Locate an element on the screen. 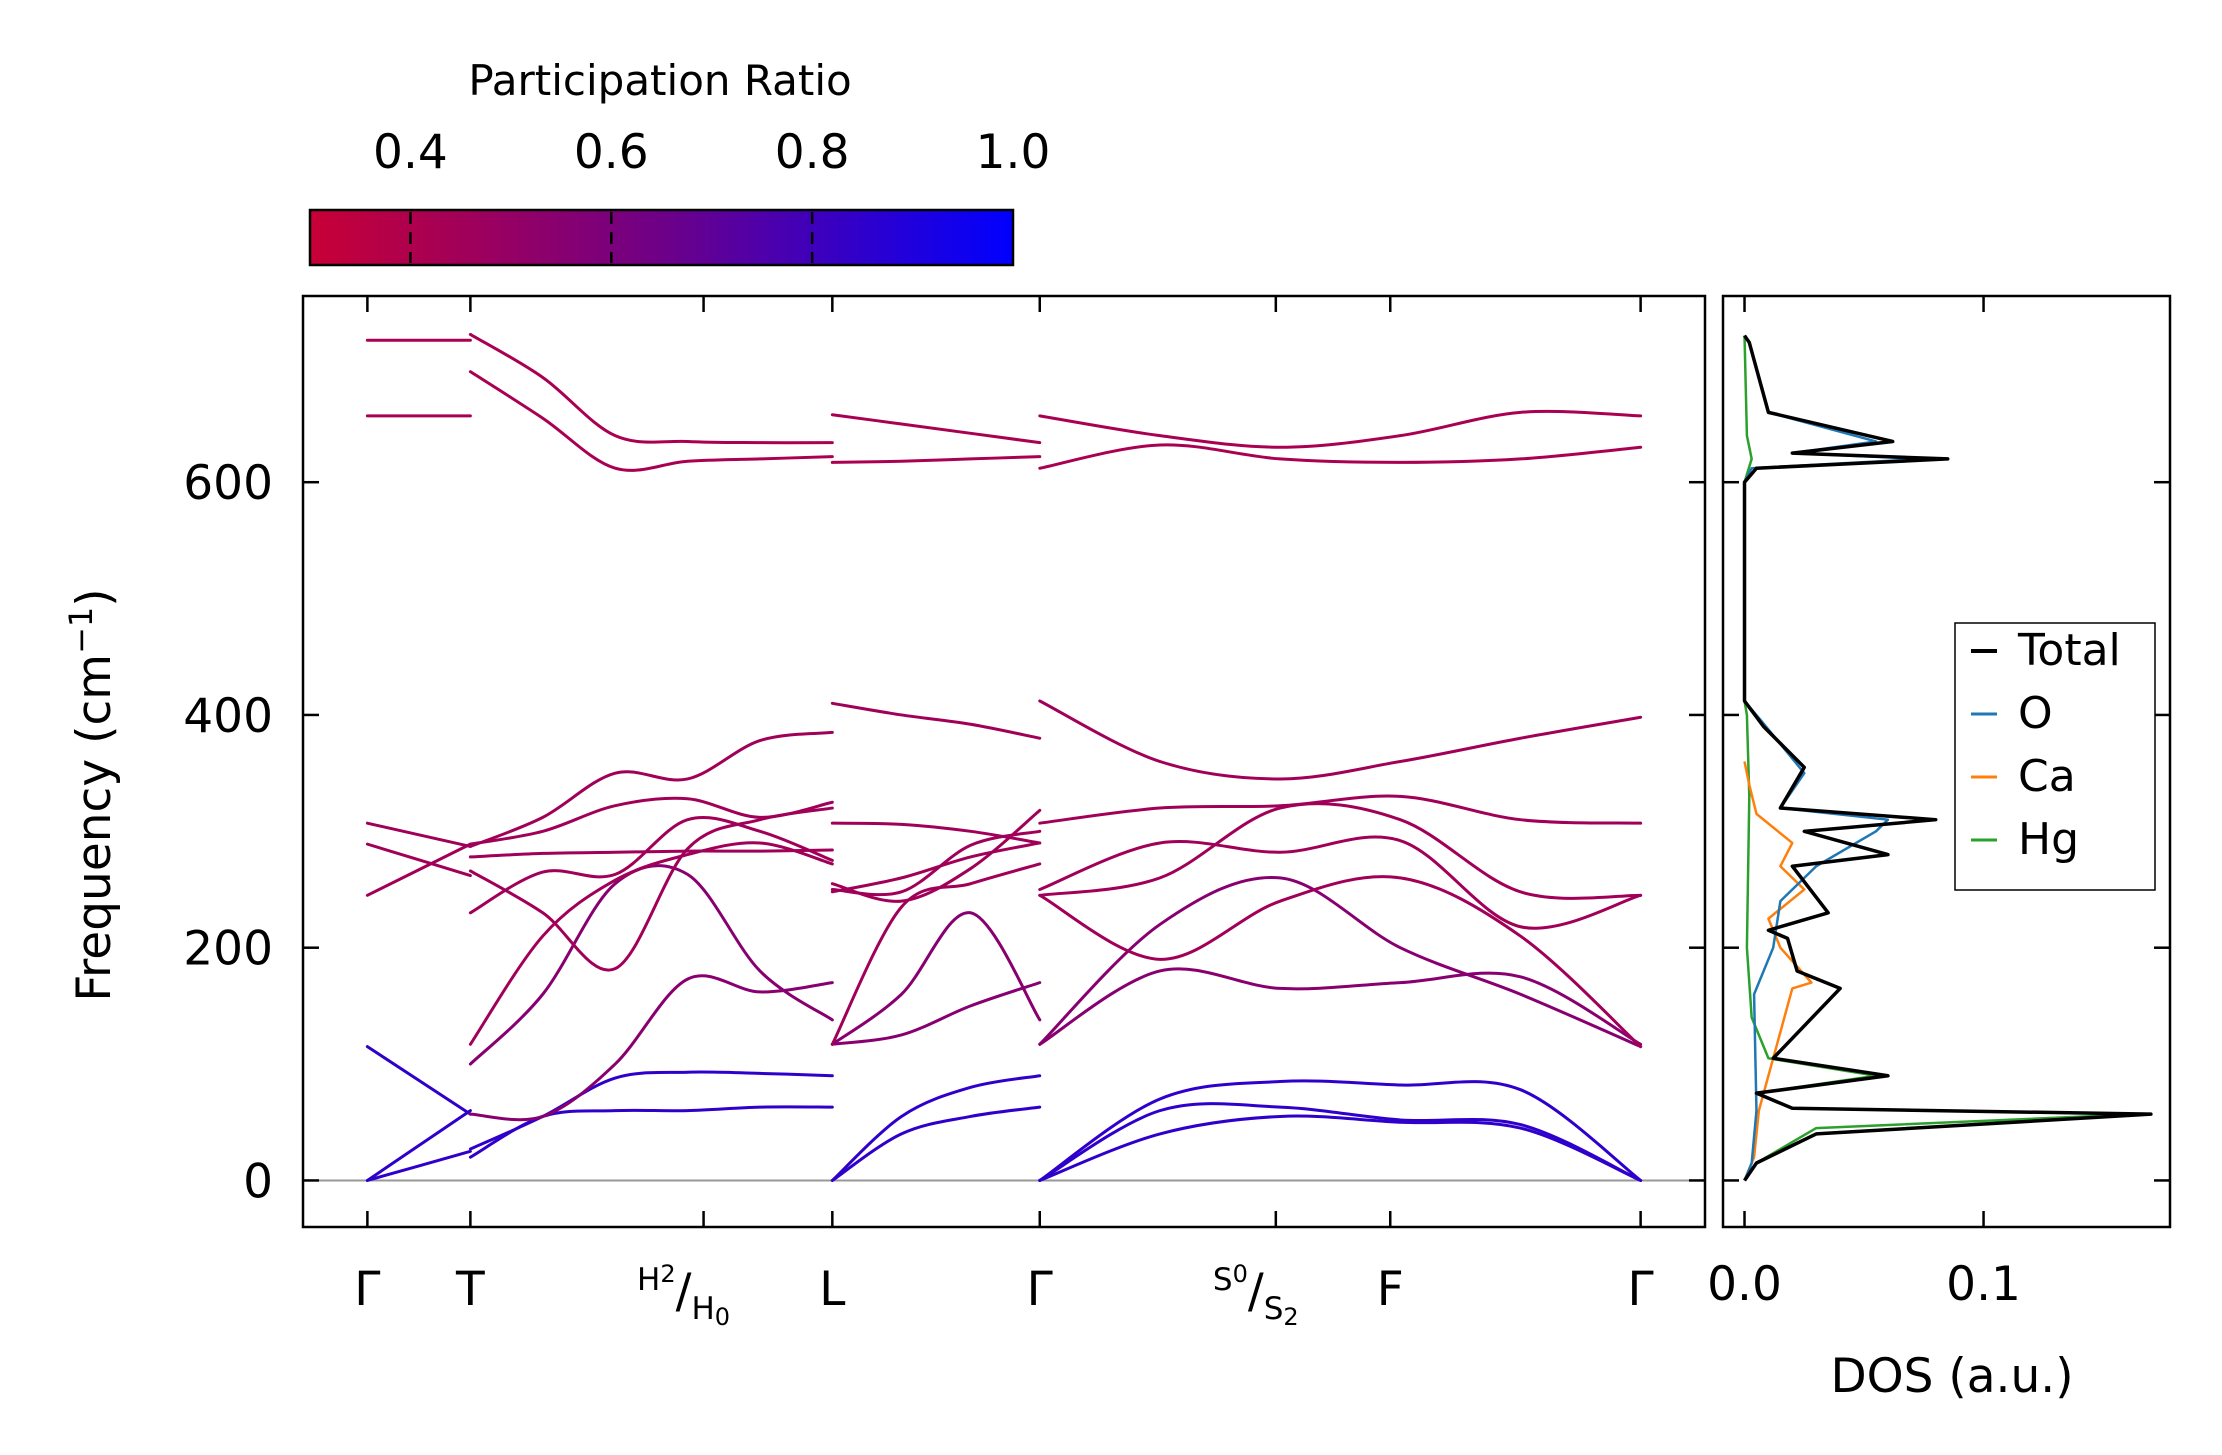  legend-label-ca: Ca is located at coordinates (2047, 776).